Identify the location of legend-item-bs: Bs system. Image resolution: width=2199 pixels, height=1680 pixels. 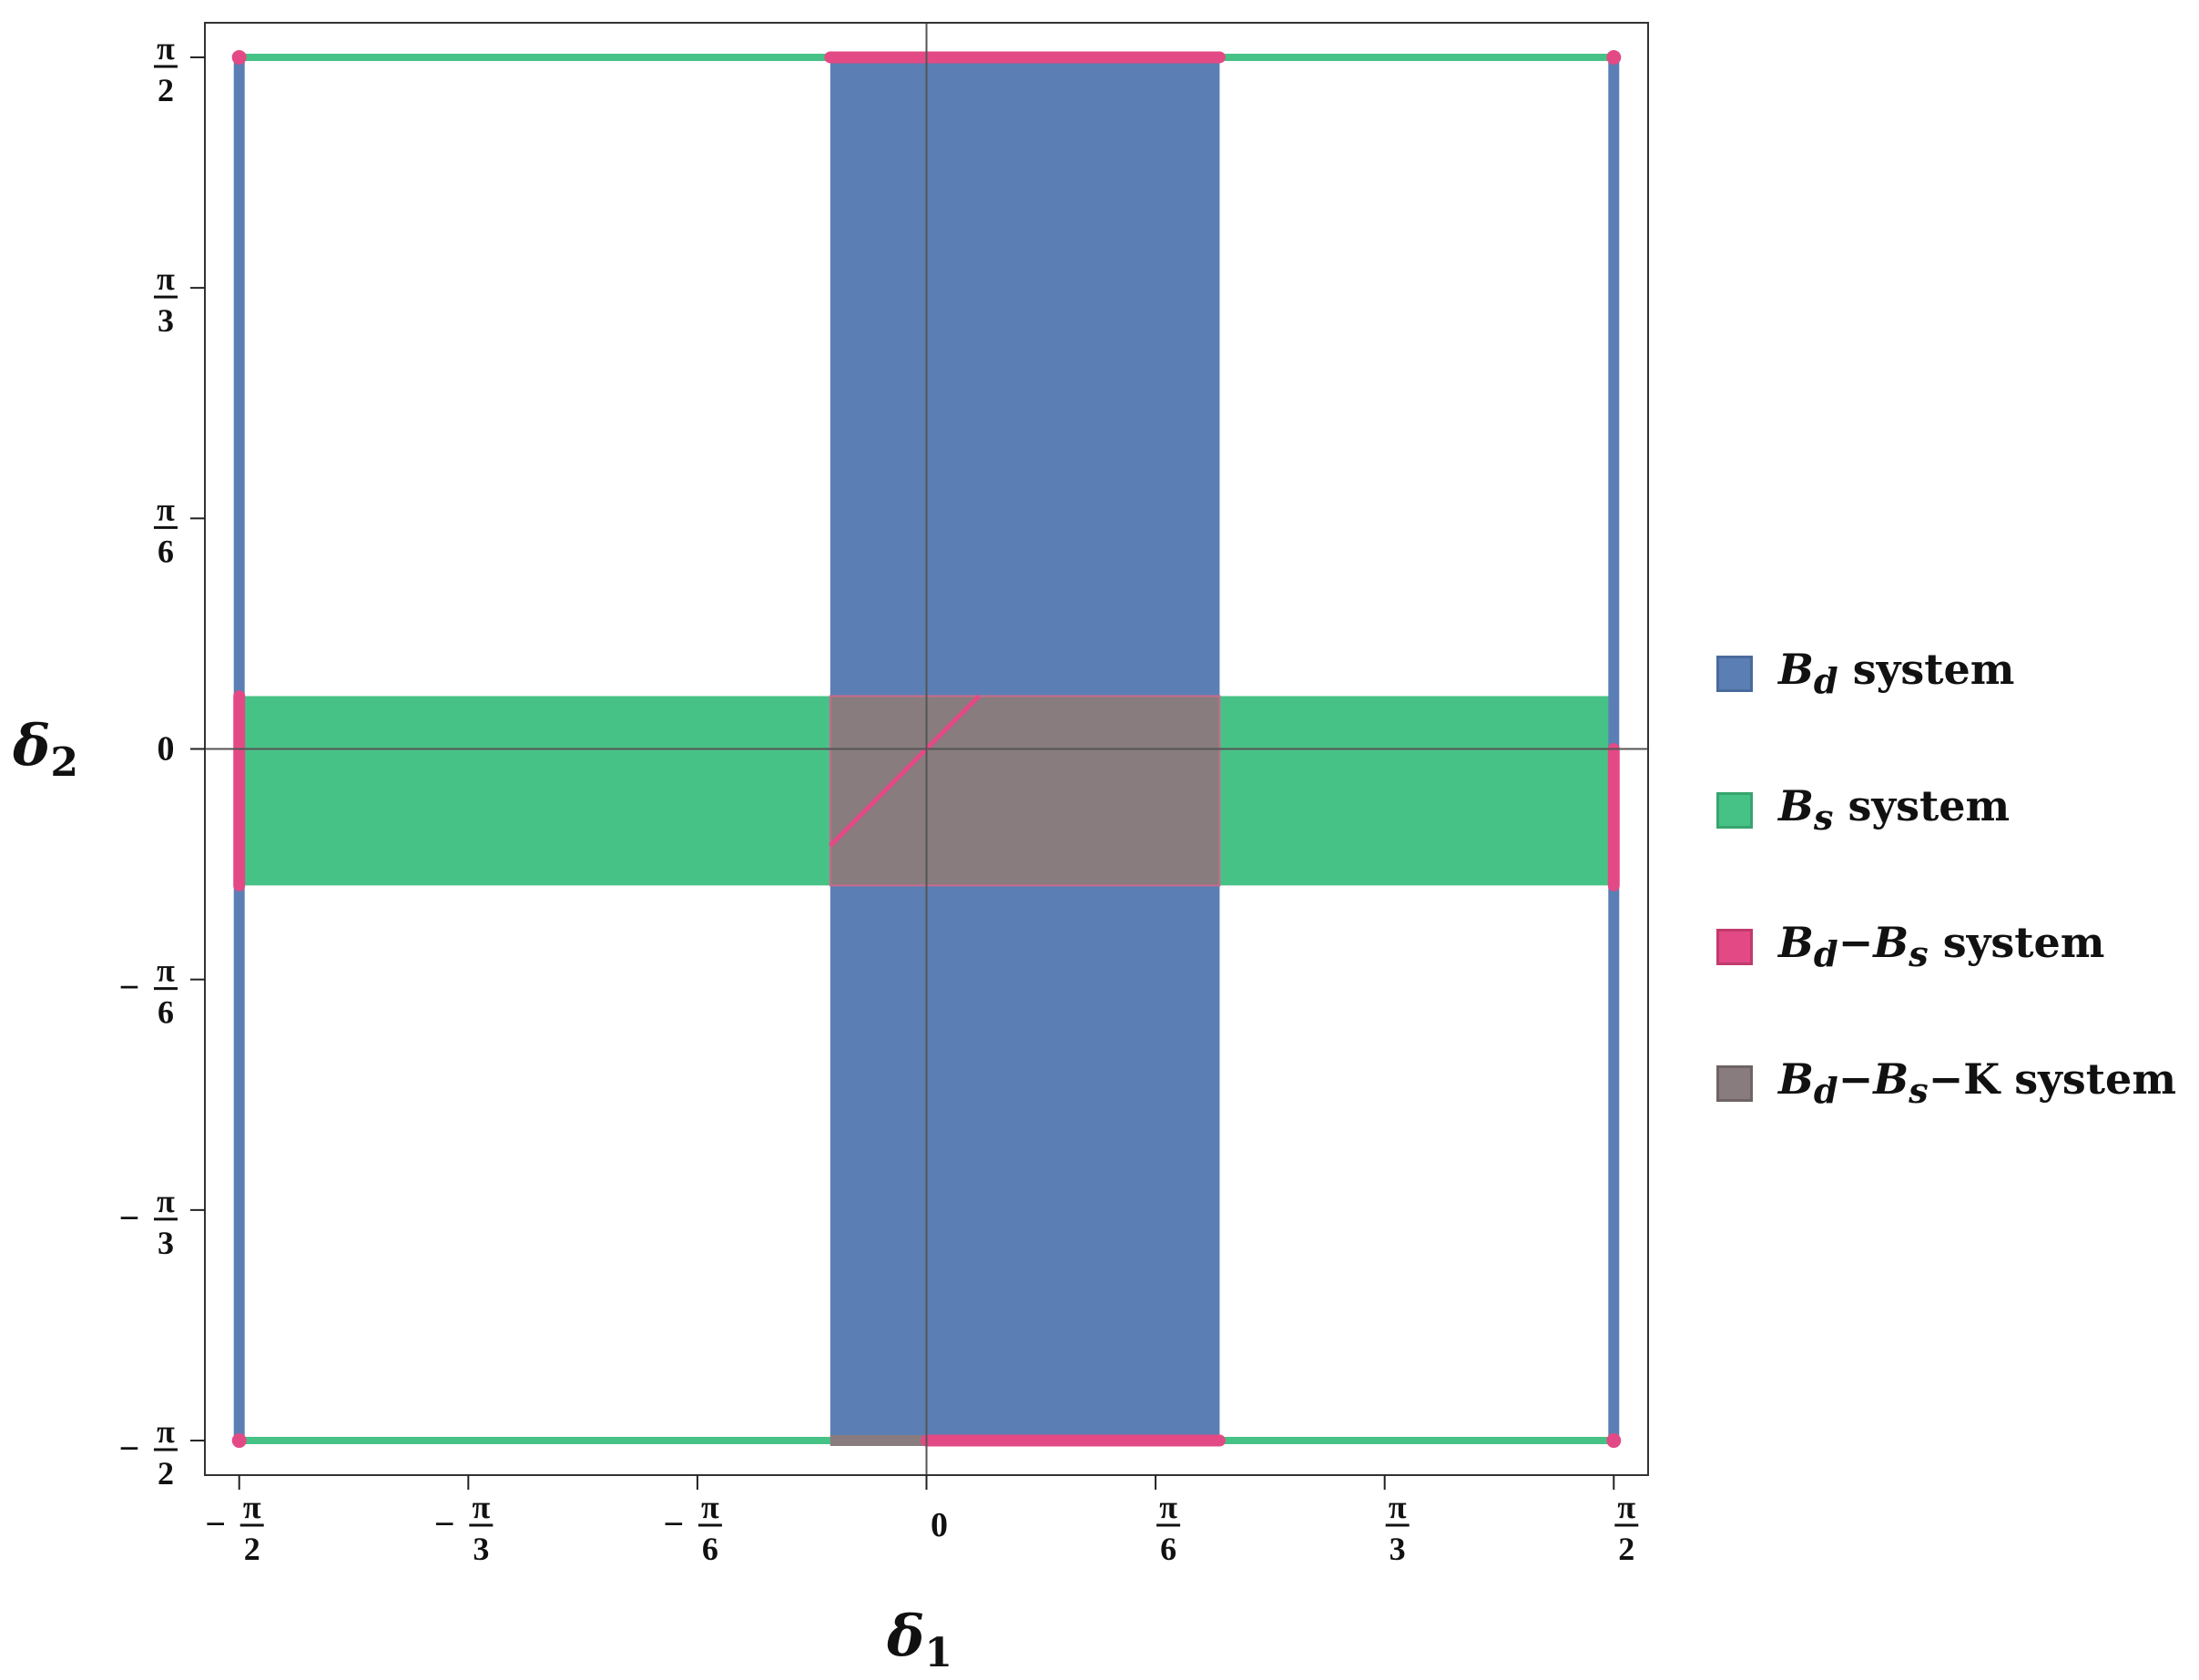
(1946, 810).